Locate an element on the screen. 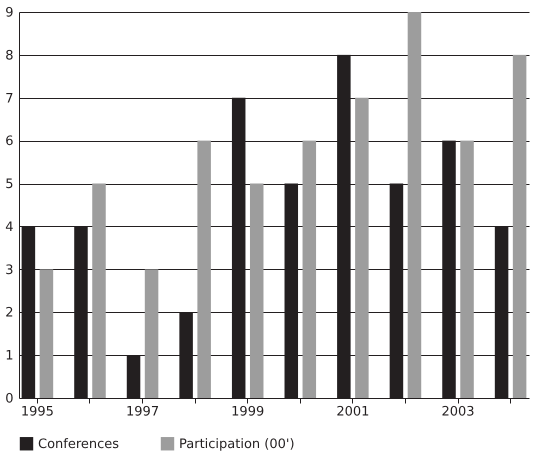 This screenshot has width=539, height=460. y-tick-label: 8 is located at coordinates (9, 56).